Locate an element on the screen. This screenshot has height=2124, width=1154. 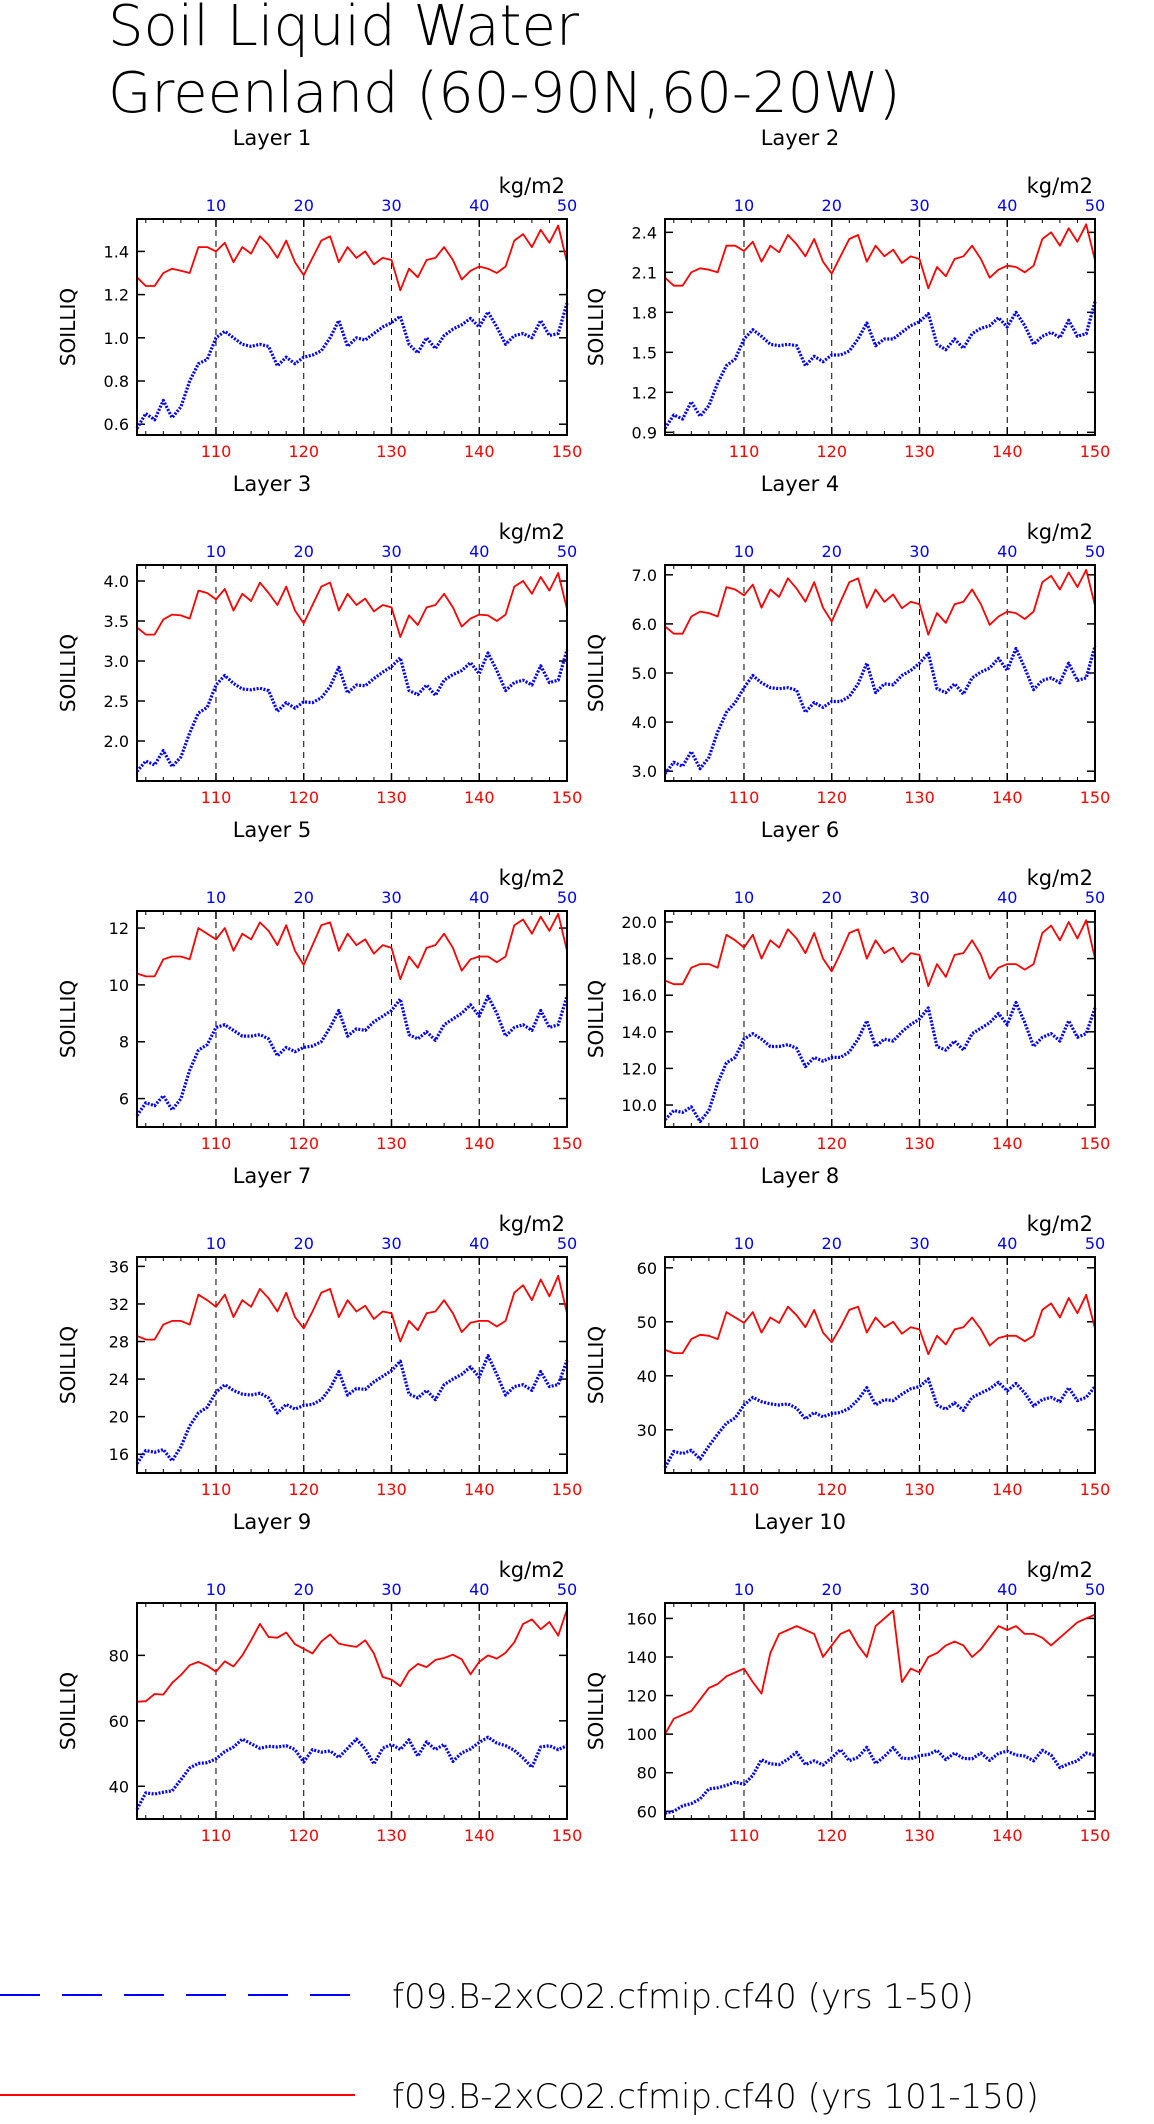
y-tick-label: 16.0 is located at coordinates (639, 995).